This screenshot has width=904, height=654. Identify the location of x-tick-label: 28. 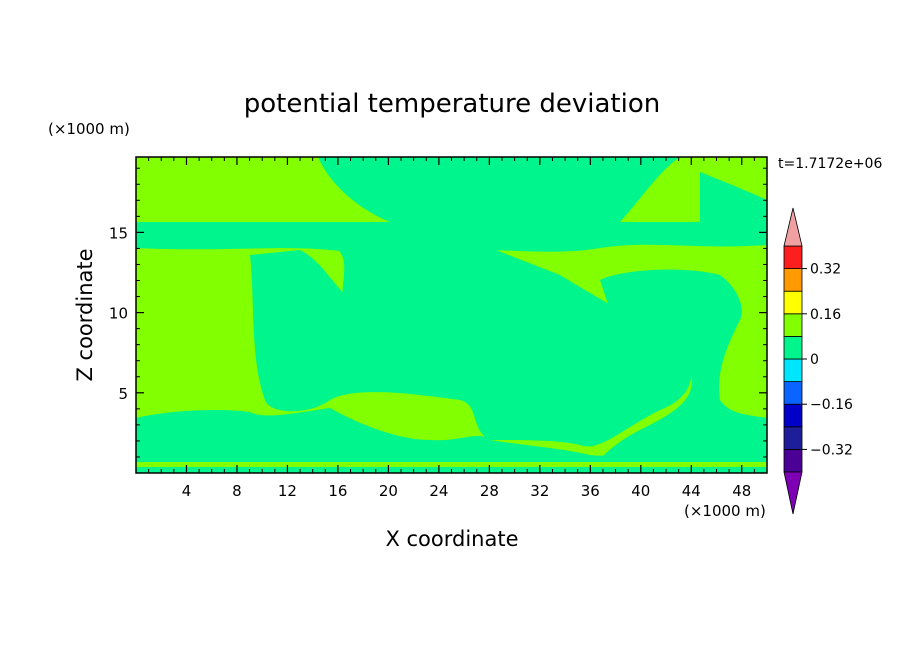
(489, 491).